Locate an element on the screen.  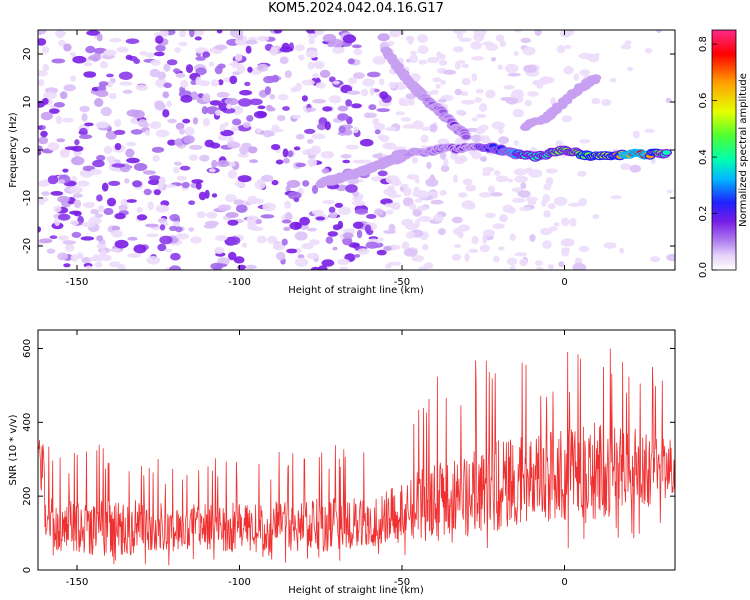
colorbar-scale is located at coordinates (724, 150).